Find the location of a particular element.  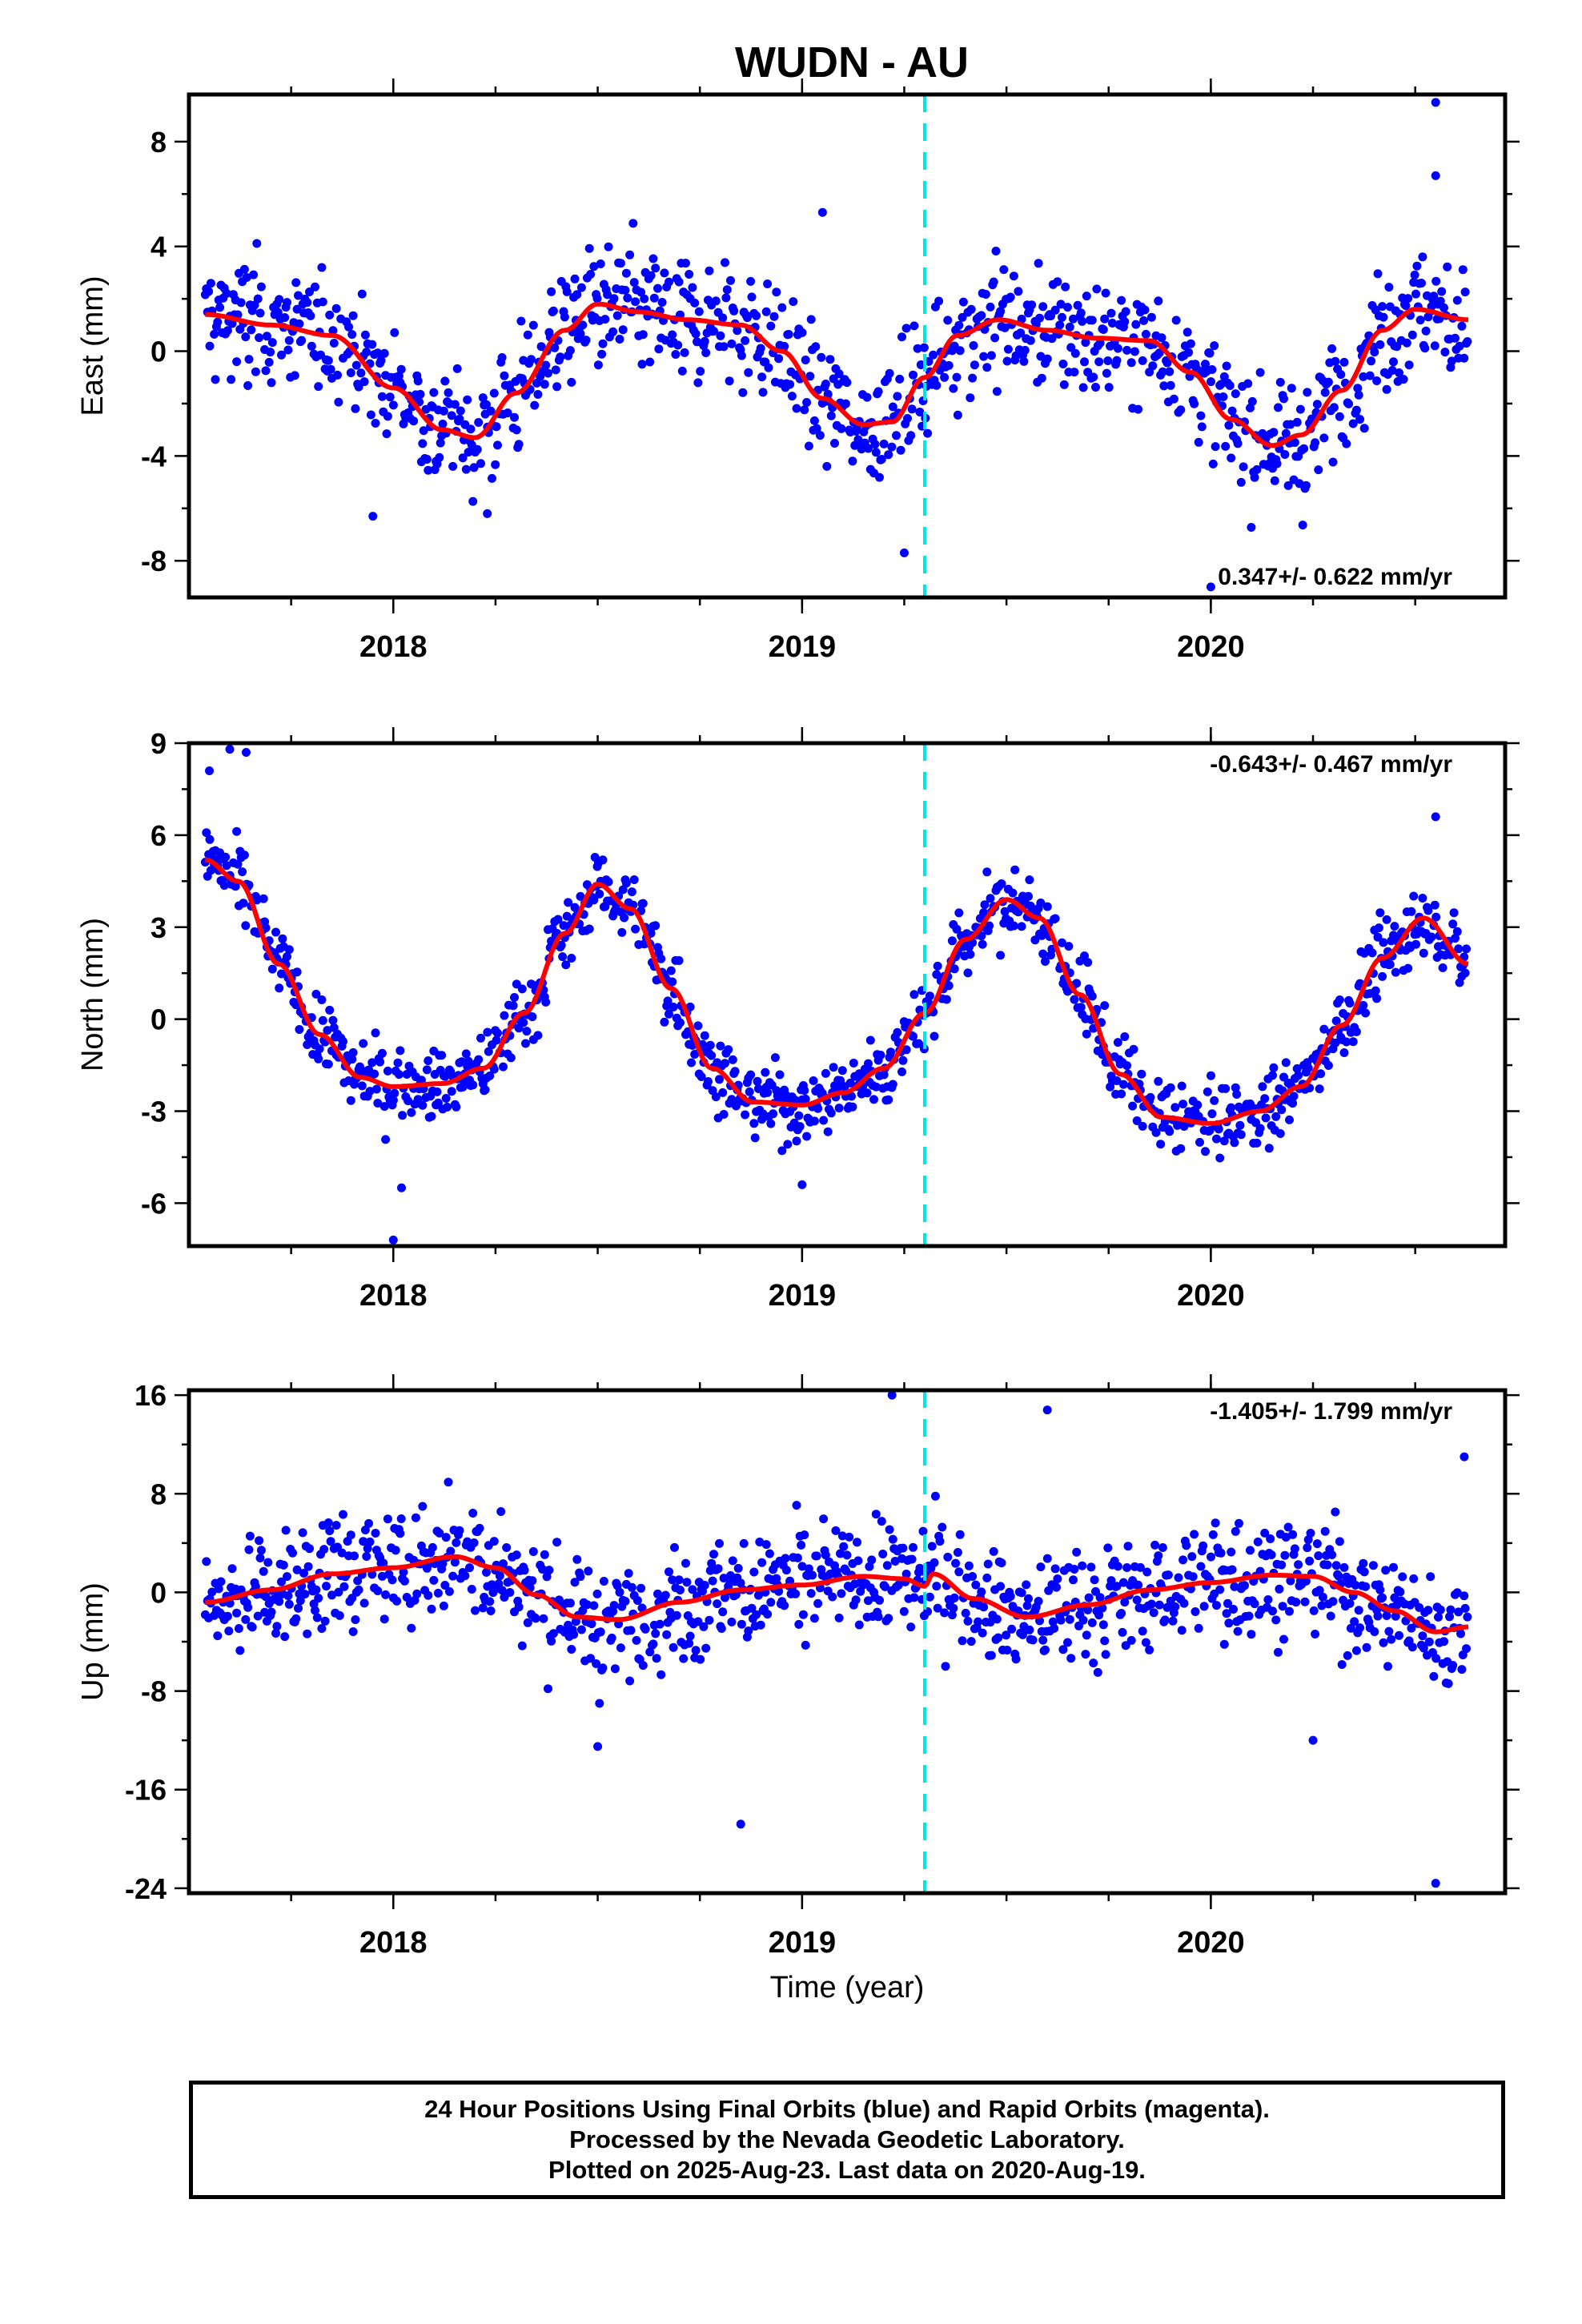

x-tick-label: 2019 is located at coordinates (803, 1296).